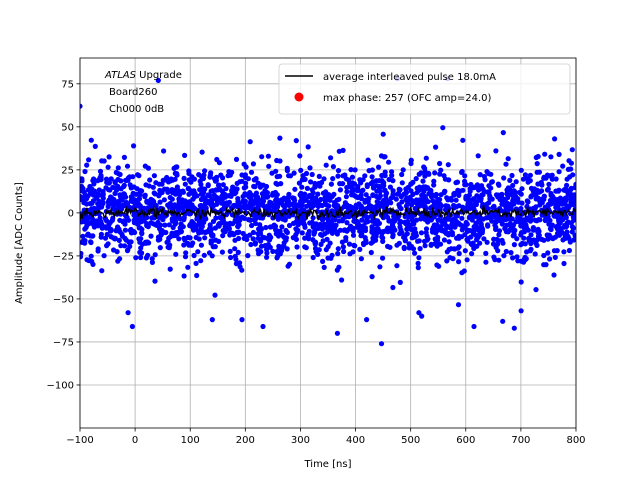 This screenshot has width=640, height=480. I want to click on legend-label-max-phase: max phase: 257 (OFC amp=24.0), so click(407, 98).